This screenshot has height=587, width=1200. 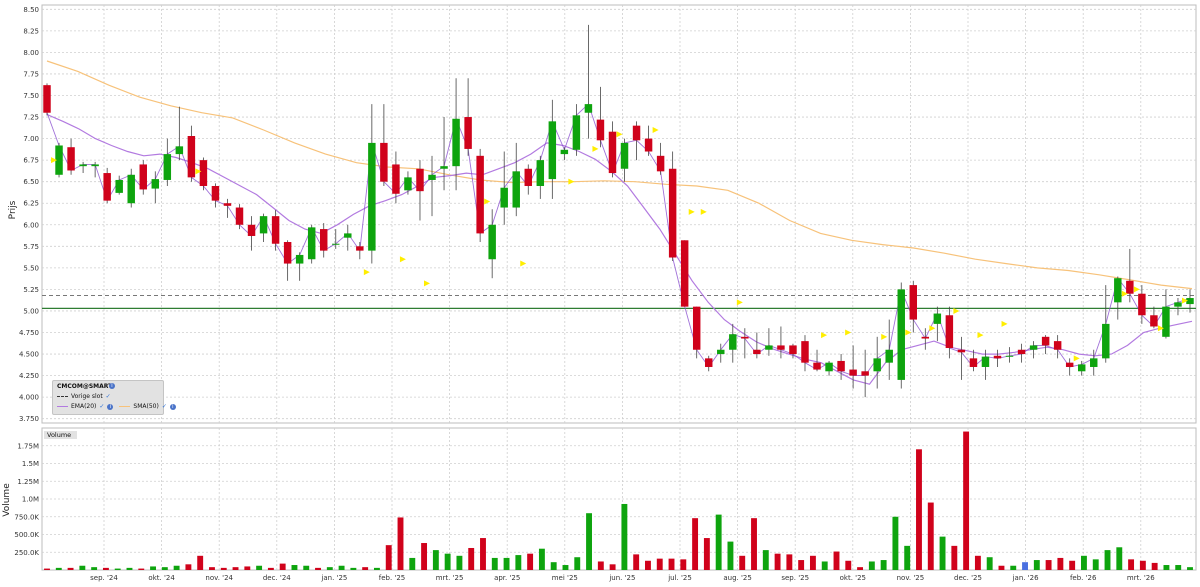 What do you see at coordinates (31, 225) in the screenshot?
I see `price-y-tick: 6.00` at bounding box center [31, 225].